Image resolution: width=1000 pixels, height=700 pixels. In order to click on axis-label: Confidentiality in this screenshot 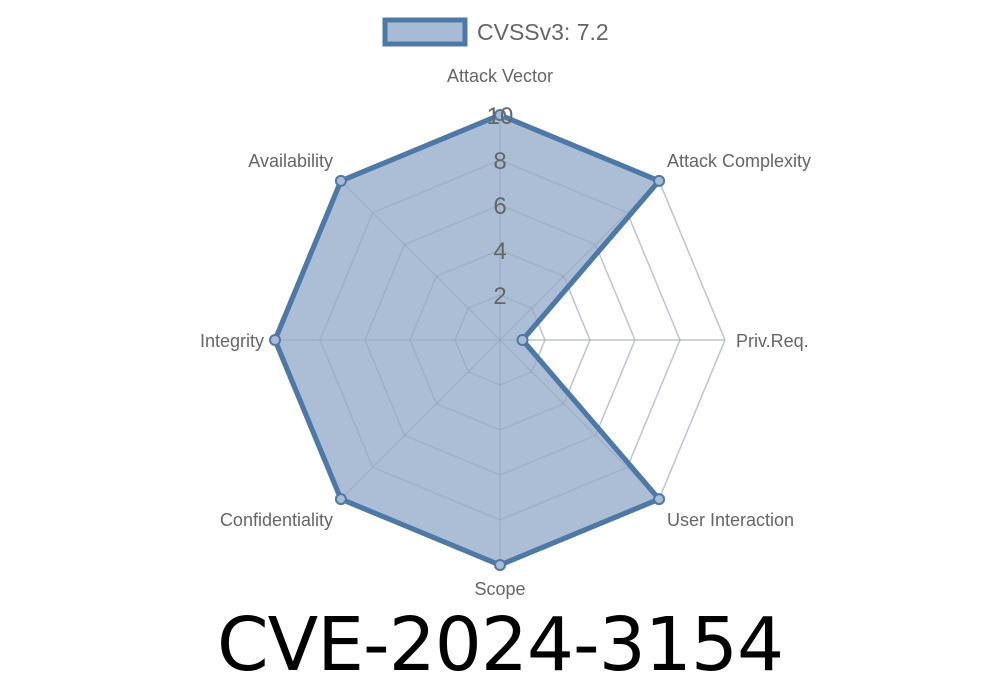, I will do `click(276, 520)`.